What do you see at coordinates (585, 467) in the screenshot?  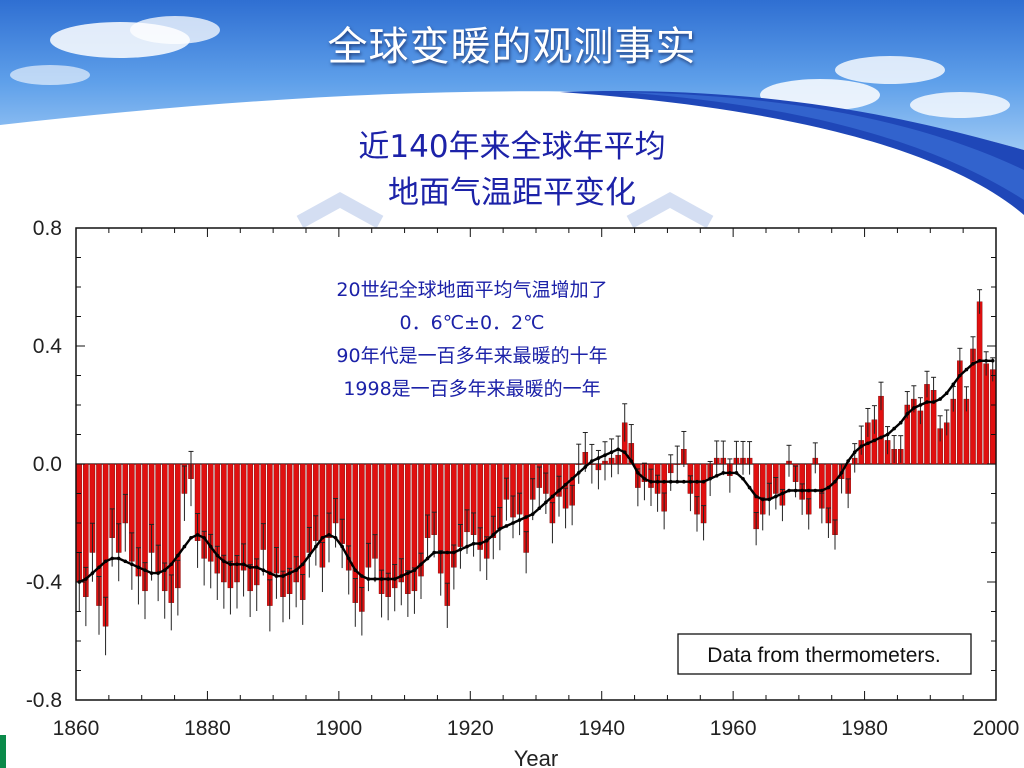 I see `smooth-point-1938` at bounding box center [585, 467].